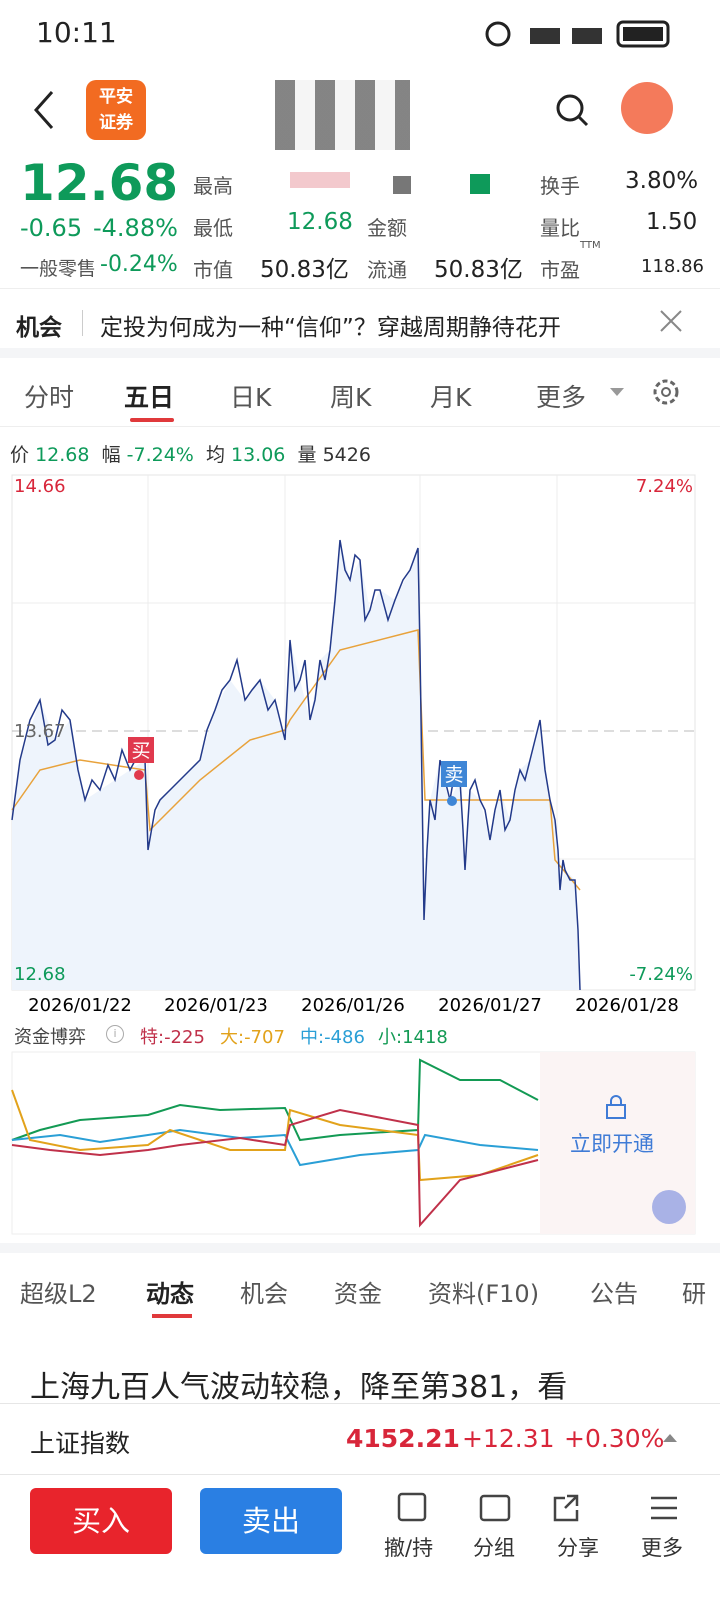  What do you see at coordinates (694, 1294) in the screenshot?
I see `content-tab: 研` at bounding box center [694, 1294].